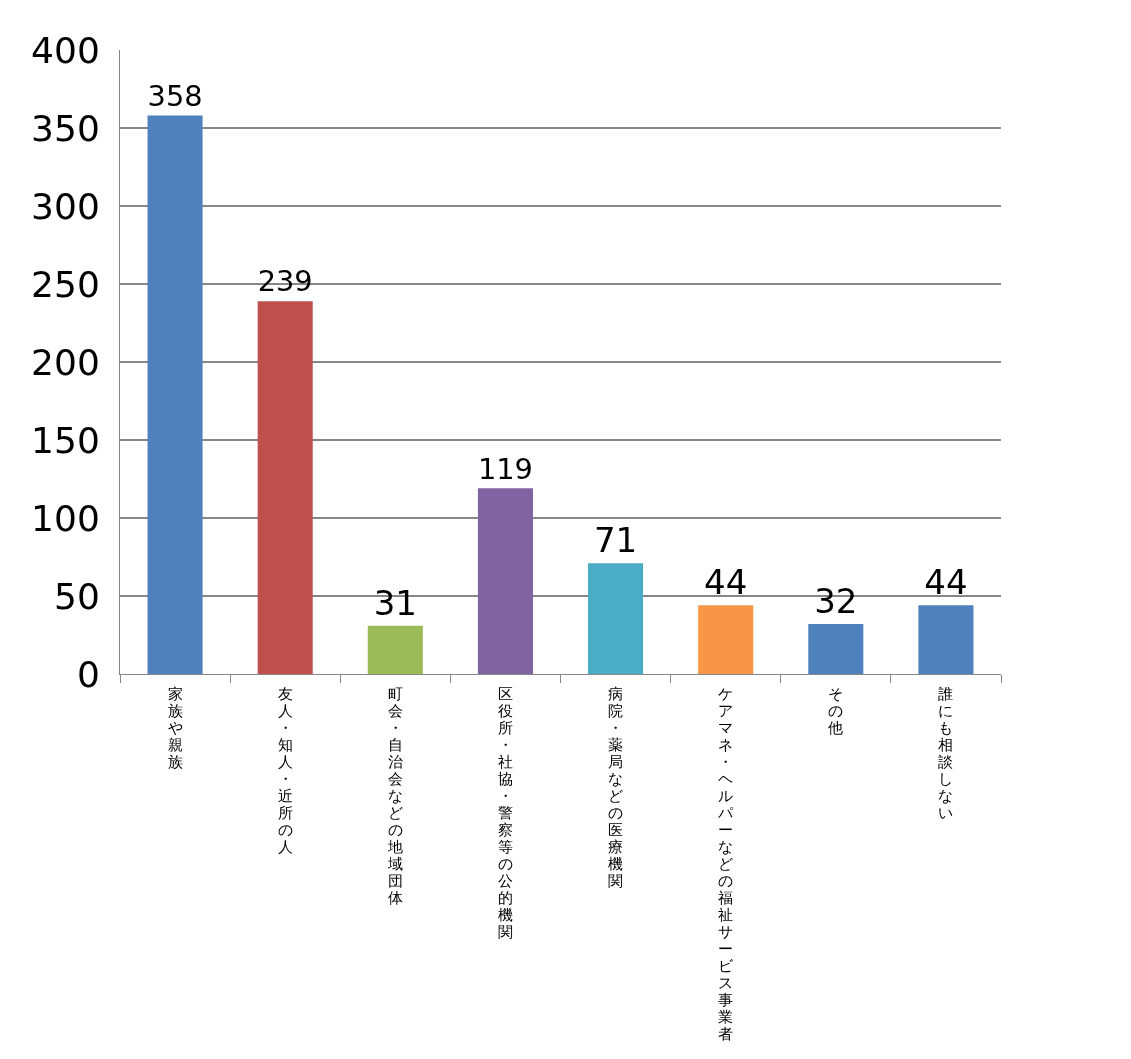 The image size is (1131, 1059). Describe the element at coordinates (65, 50) in the screenshot. I see `y-tick-label: 400` at that location.